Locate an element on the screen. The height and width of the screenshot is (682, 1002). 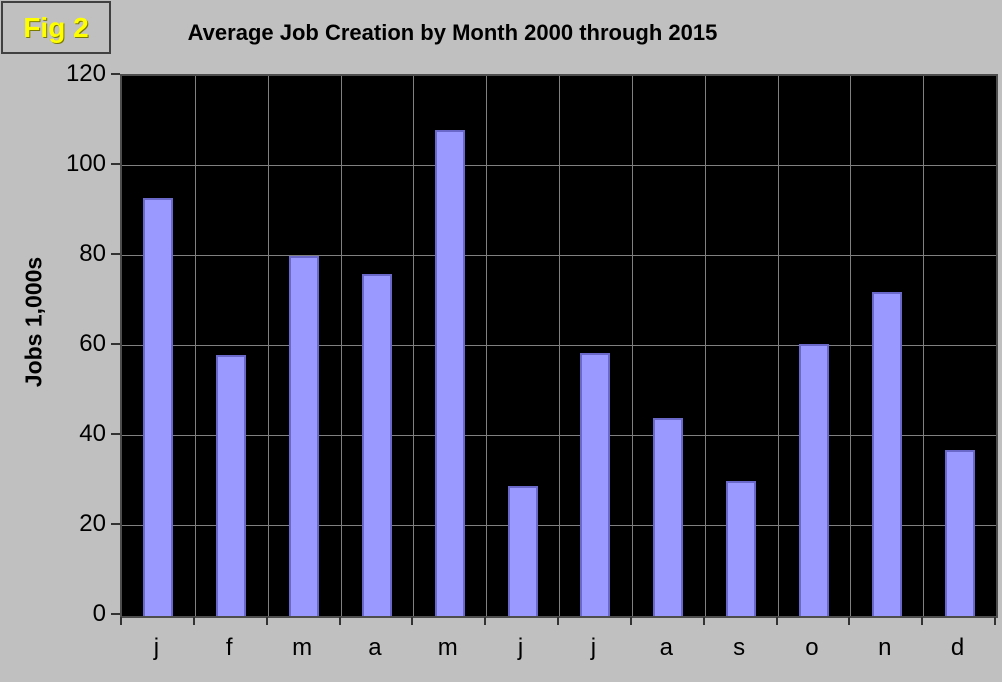
x-tick-label-n-11: n is located at coordinates (885, 647).